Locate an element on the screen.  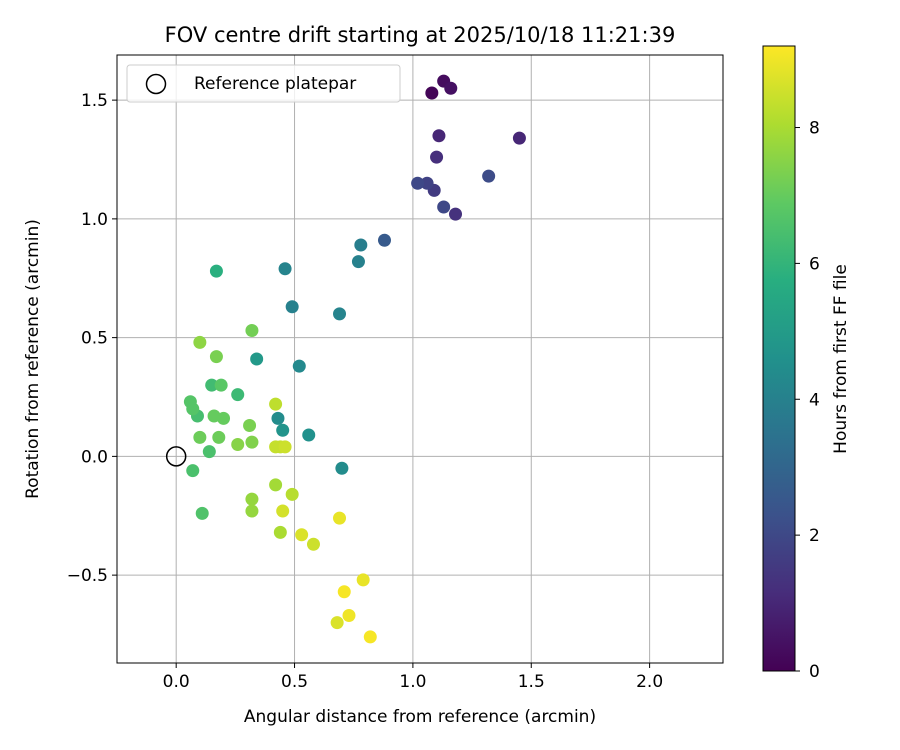
colorbar: 0 2 4 6 8 Hours from first FF file is located at coordinates (806, 363).